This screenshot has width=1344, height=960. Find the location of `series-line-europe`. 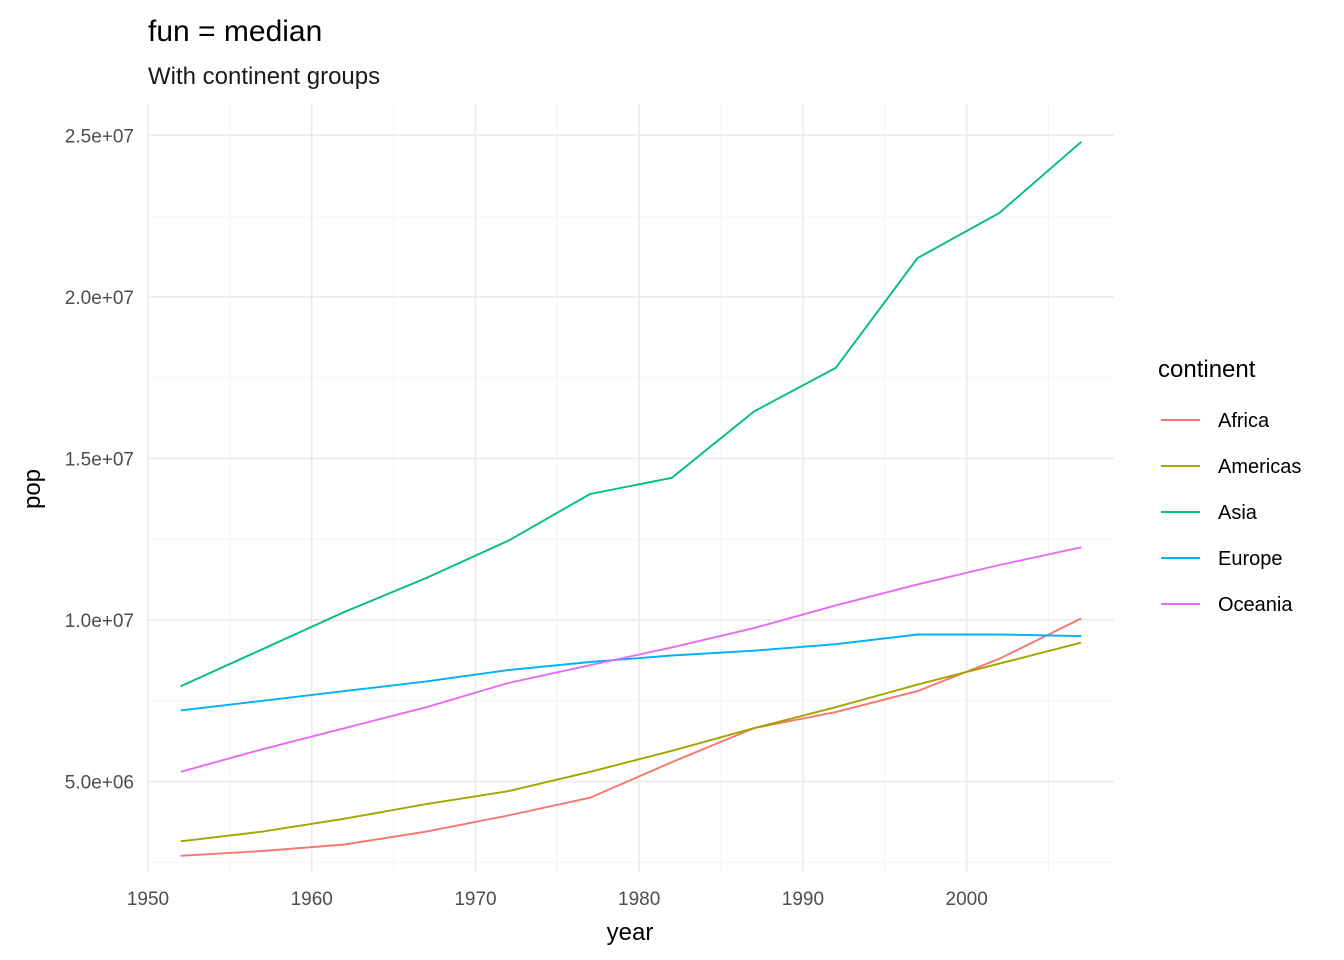

series-line-europe is located at coordinates (631, 672).